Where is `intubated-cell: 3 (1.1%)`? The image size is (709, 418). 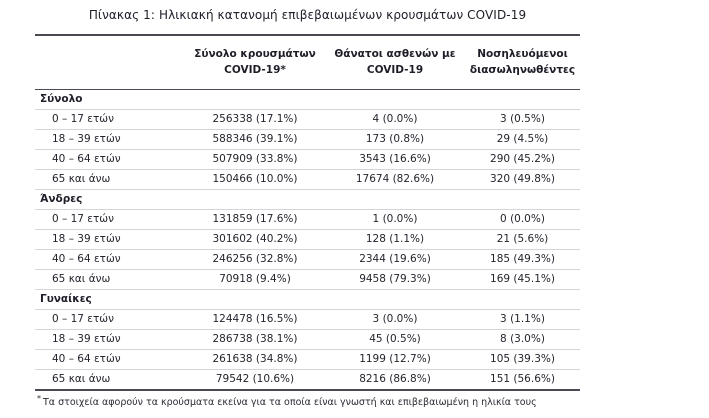
intubated-cell: 3 (1.1%) is located at coordinates (522, 319).